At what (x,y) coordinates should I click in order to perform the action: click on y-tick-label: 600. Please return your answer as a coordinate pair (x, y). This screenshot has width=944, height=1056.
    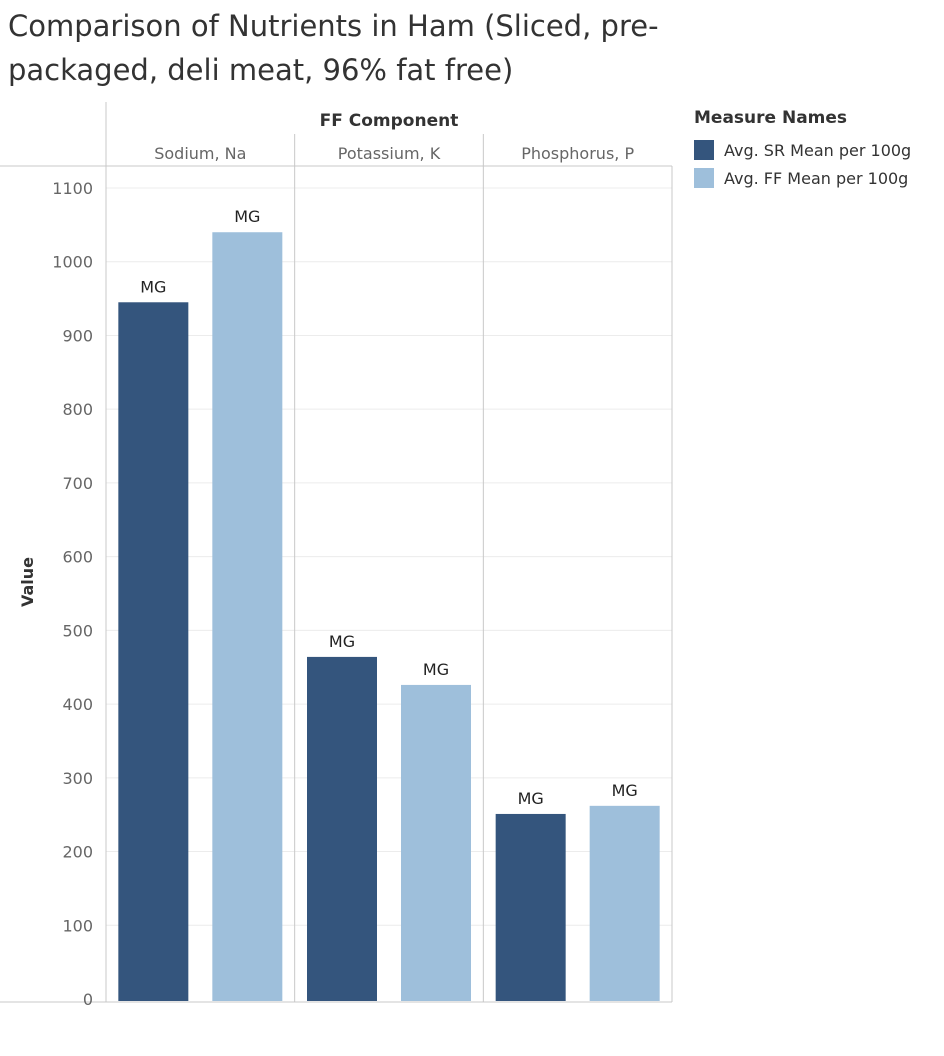
    Looking at the image, I should click on (77, 557).